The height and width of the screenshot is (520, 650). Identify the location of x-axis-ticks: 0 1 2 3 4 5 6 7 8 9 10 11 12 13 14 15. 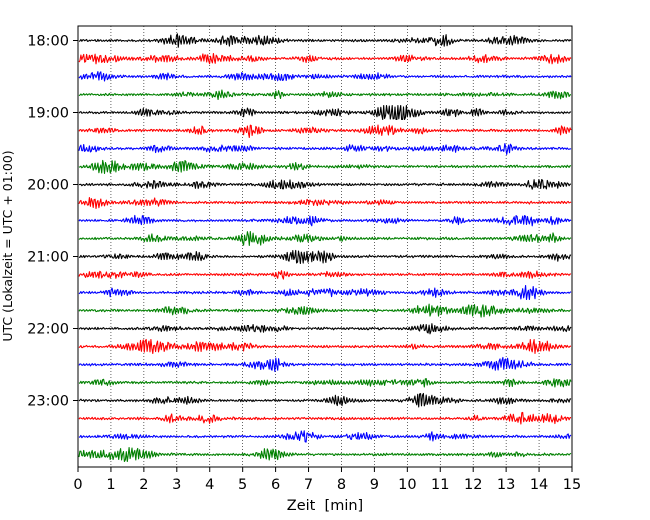
(327, 480).